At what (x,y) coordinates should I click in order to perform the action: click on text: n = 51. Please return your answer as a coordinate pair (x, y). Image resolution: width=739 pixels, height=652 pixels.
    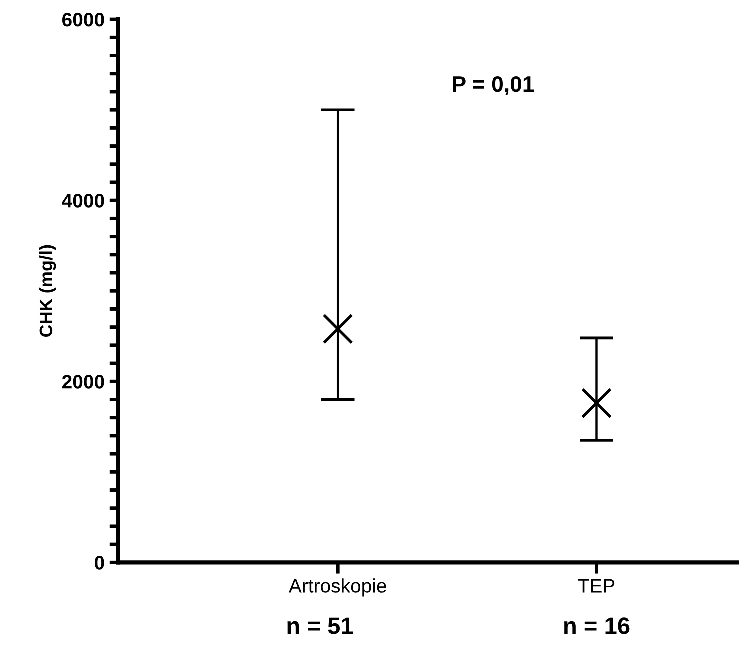
    Looking at the image, I should click on (321, 626).